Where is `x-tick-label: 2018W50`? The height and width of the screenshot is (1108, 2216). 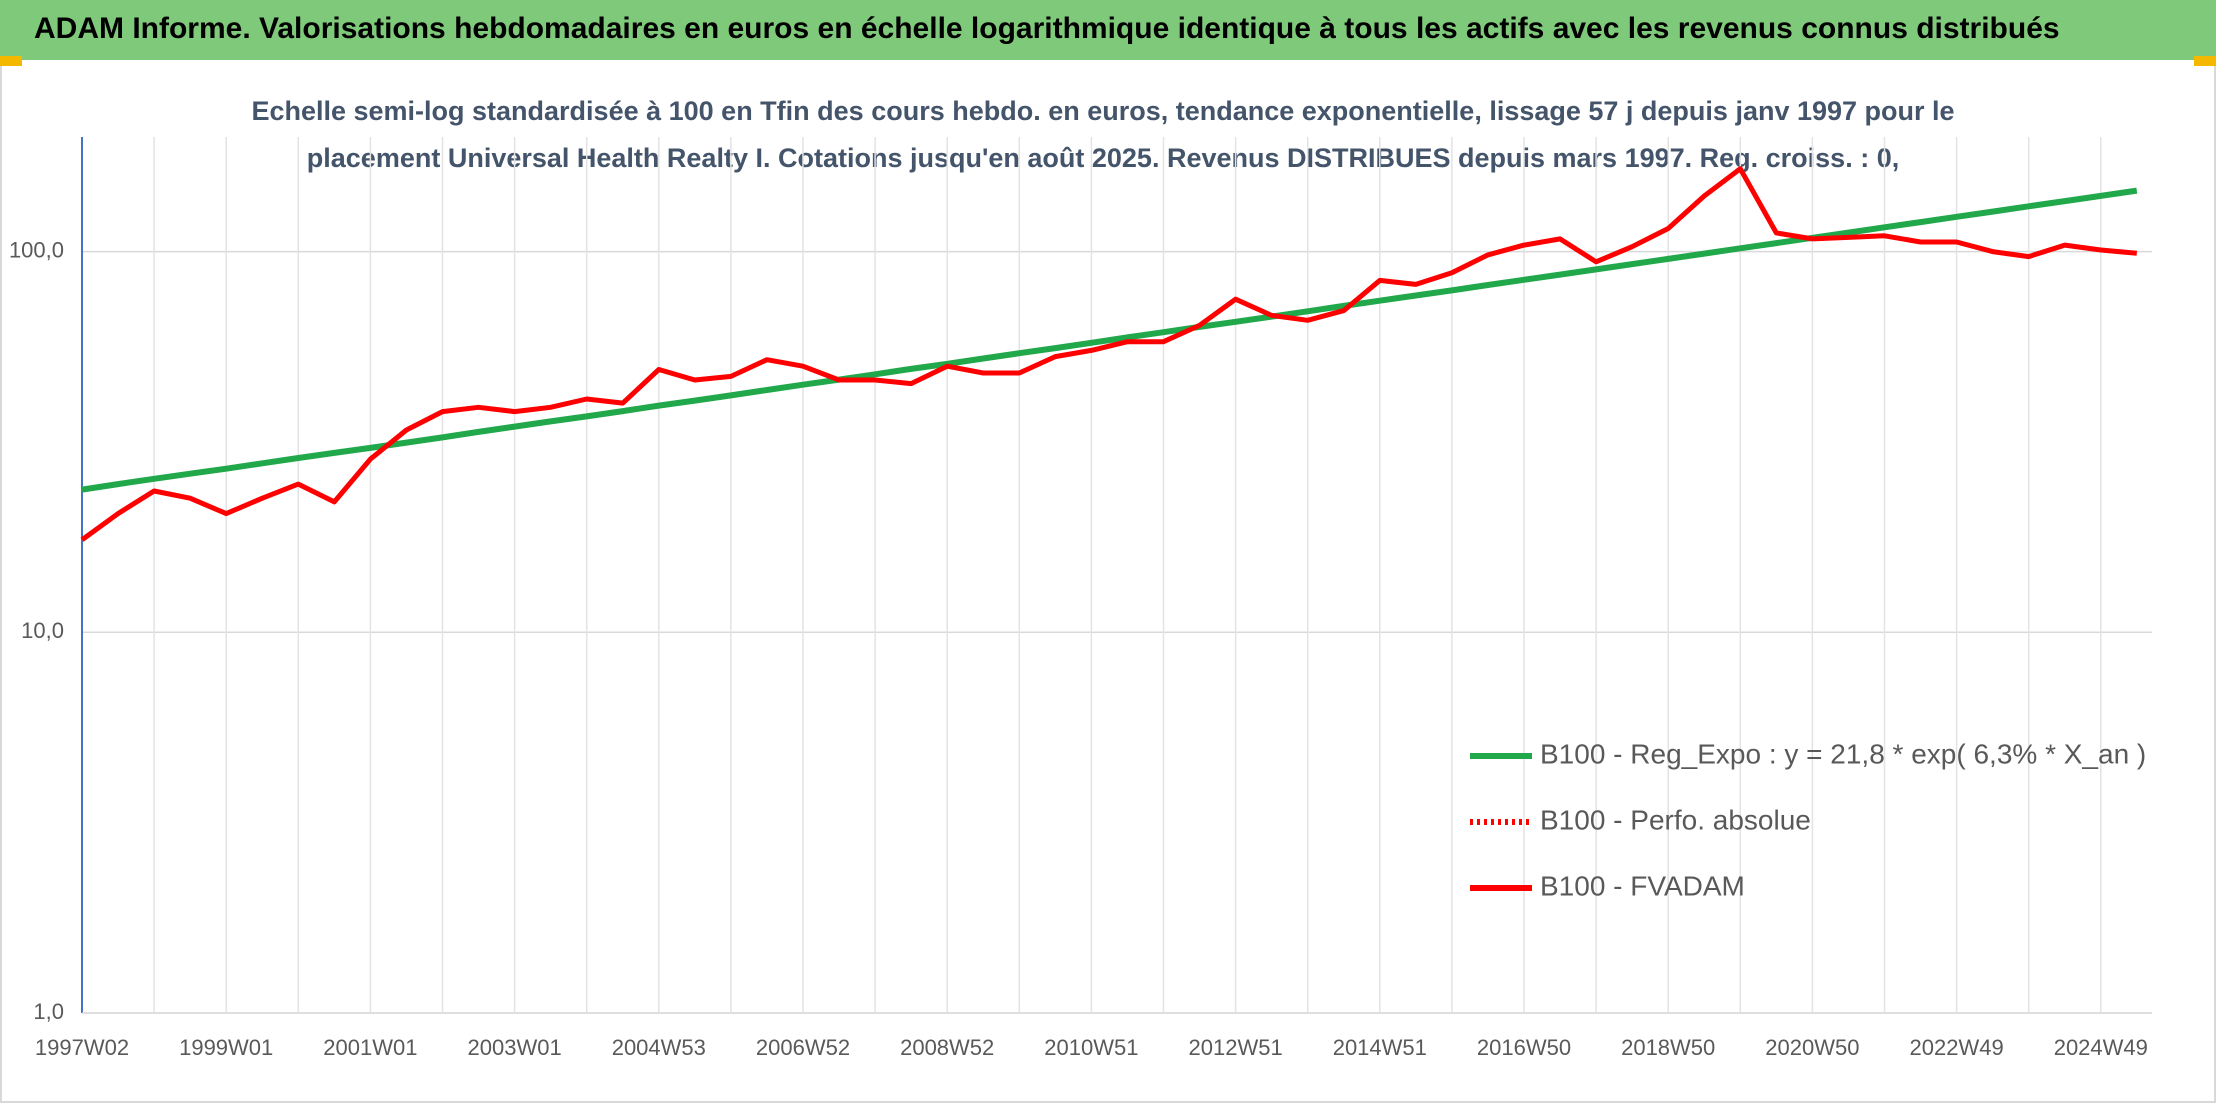
x-tick-label: 2018W50 is located at coordinates (1668, 1047).